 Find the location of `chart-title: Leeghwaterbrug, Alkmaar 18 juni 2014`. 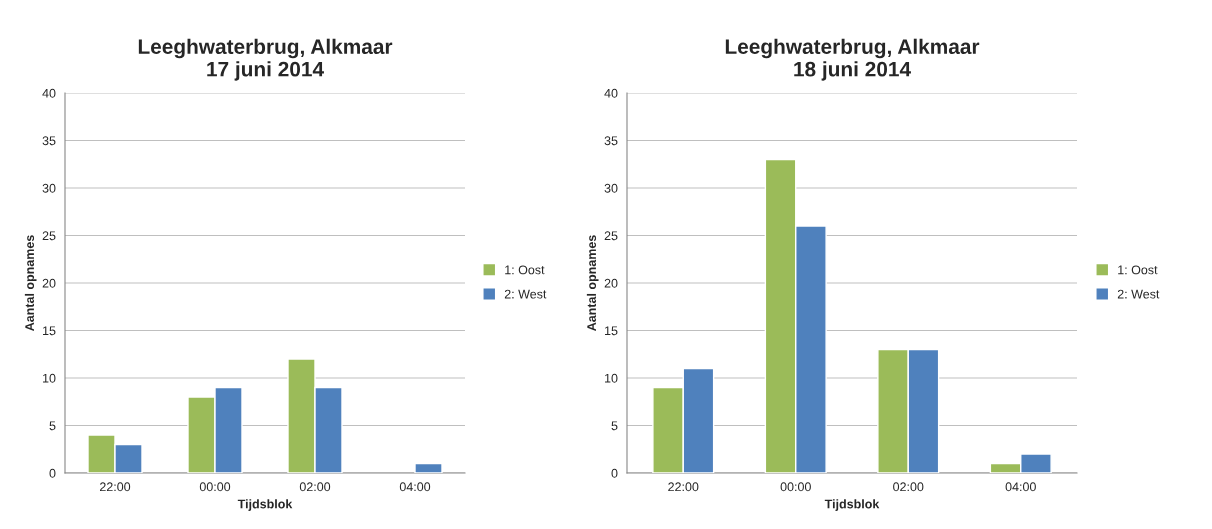

chart-title: Leeghwaterbrug, Alkmaar 18 juni 2014 is located at coordinates (852, 59).